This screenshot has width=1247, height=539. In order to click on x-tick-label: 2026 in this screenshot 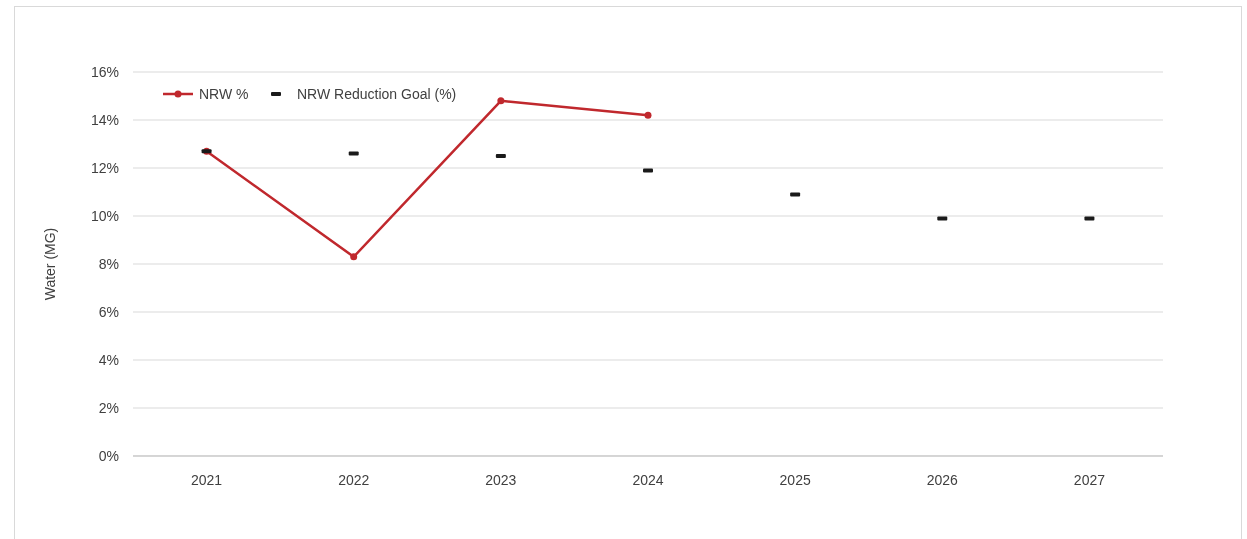, I will do `click(942, 480)`.